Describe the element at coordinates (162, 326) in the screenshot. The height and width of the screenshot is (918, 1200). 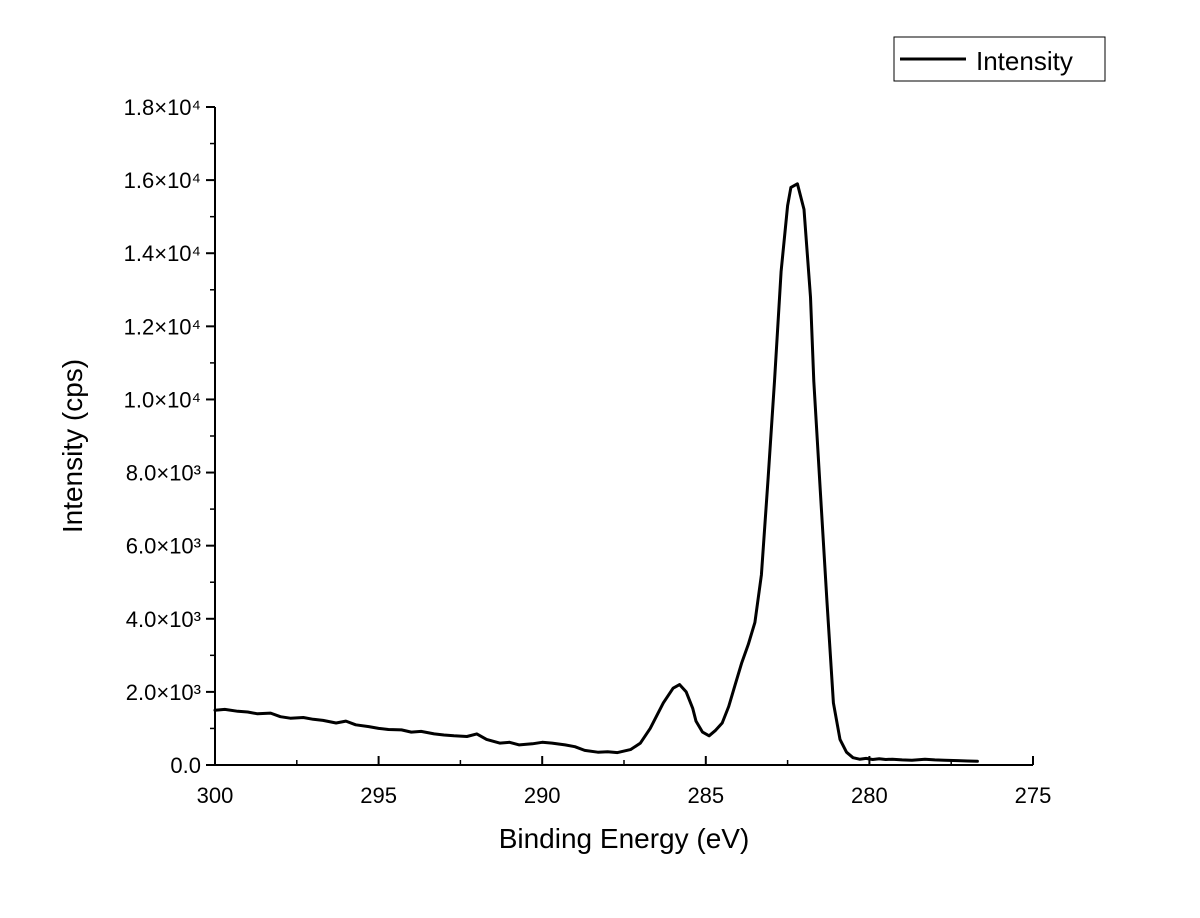
I see `y-tick-label: 1.2×10⁴` at that location.